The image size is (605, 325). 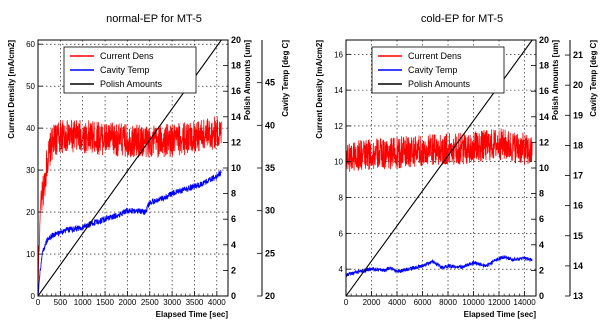 I want to click on y-tick-label-current: 4, so click(x=341, y=269).